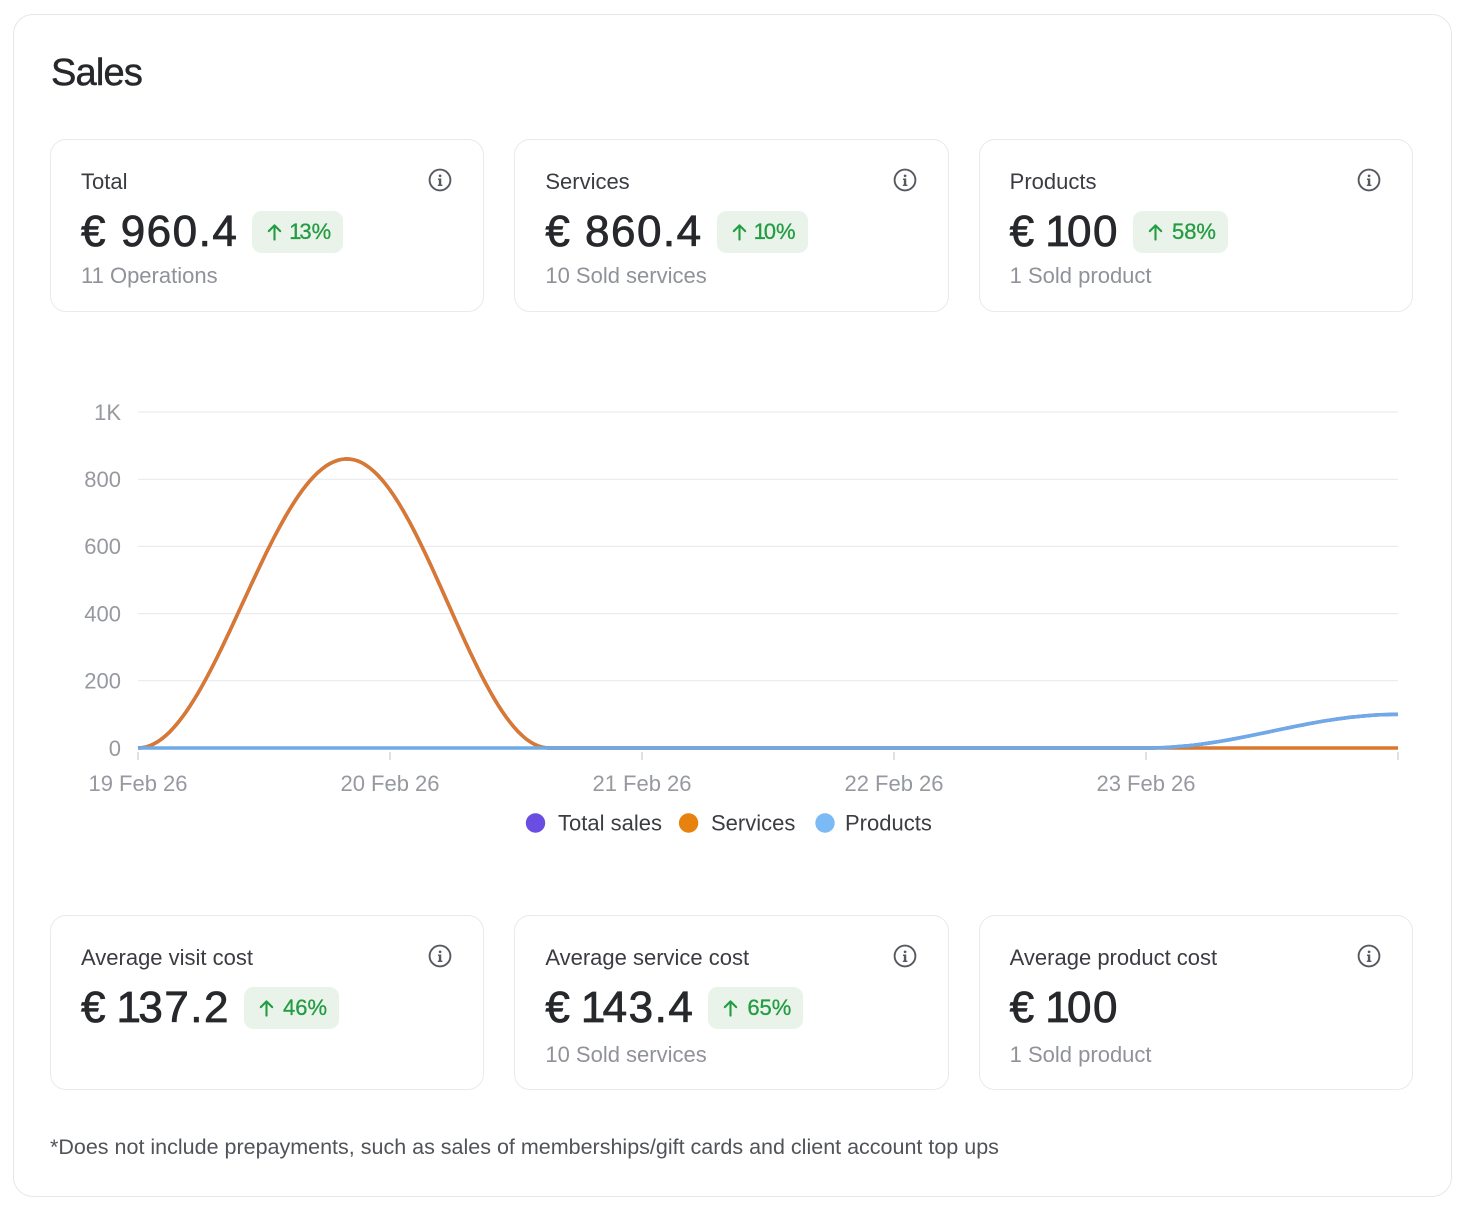 This screenshot has height=1210, width=1462. What do you see at coordinates (102, 681) in the screenshot?
I see `svg-text: 200` at bounding box center [102, 681].